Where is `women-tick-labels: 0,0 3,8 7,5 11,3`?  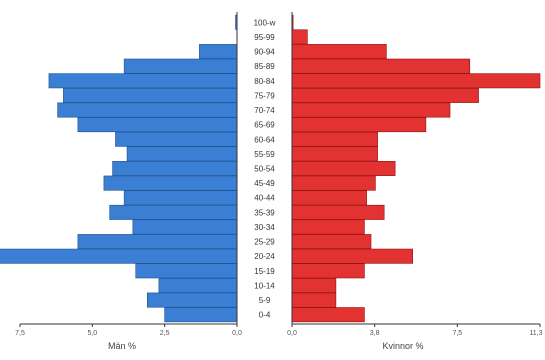 women-tick-labels: 0,0 3,8 7,5 11,3 is located at coordinates (415, 330).